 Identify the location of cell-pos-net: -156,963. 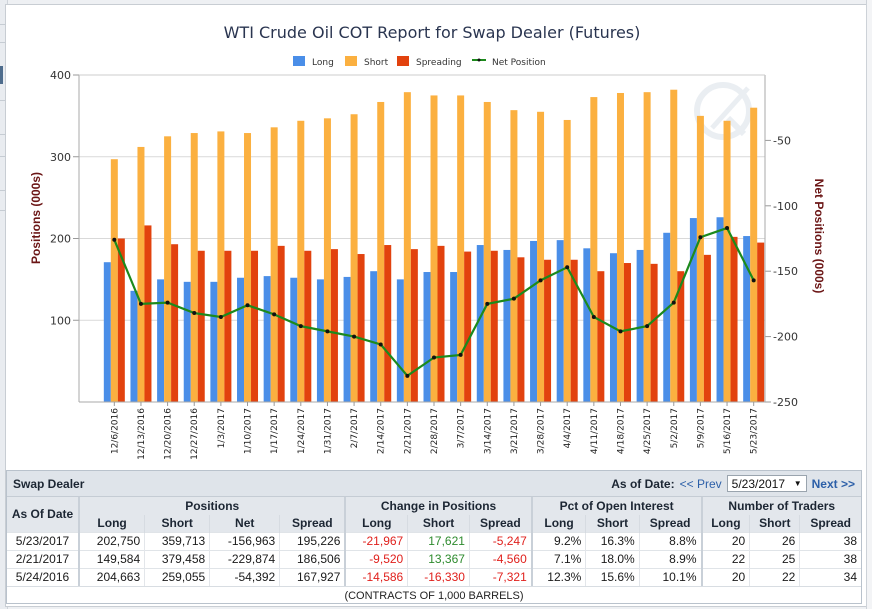
(244, 540).